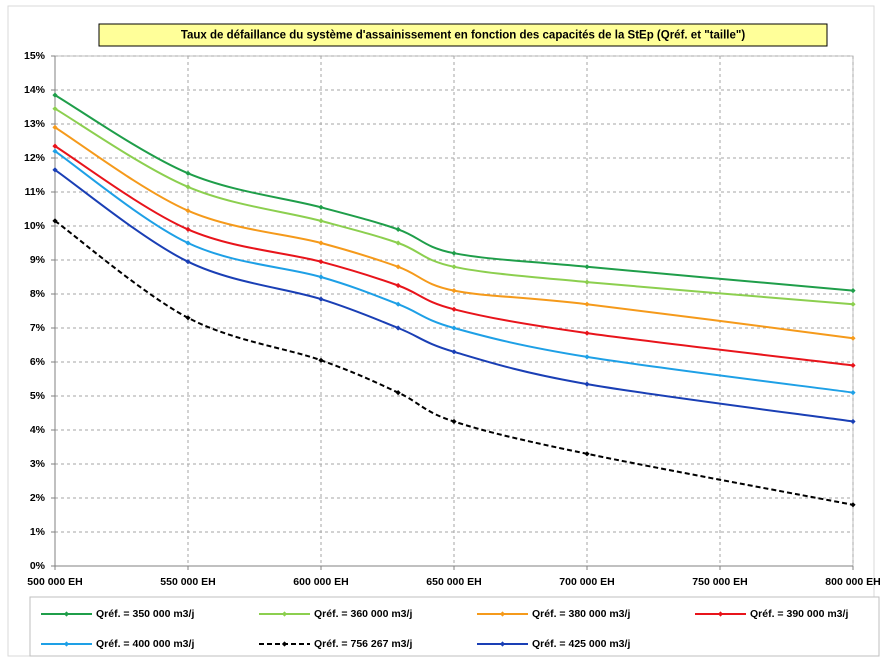 Image resolution: width=882 pixels, height=662 pixels. Describe the element at coordinates (719, 582) in the screenshot. I see `x-tick-label: 750 000 EH` at that location.